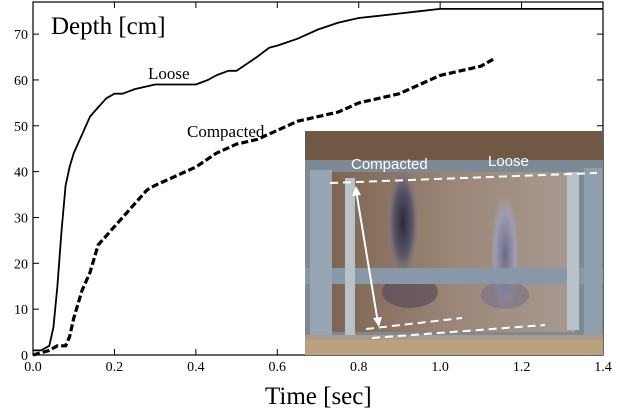 The image size is (619, 411). Describe the element at coordinates (522, 367) in the screenshot. I see `x-tick-label: 1.2` at that location.